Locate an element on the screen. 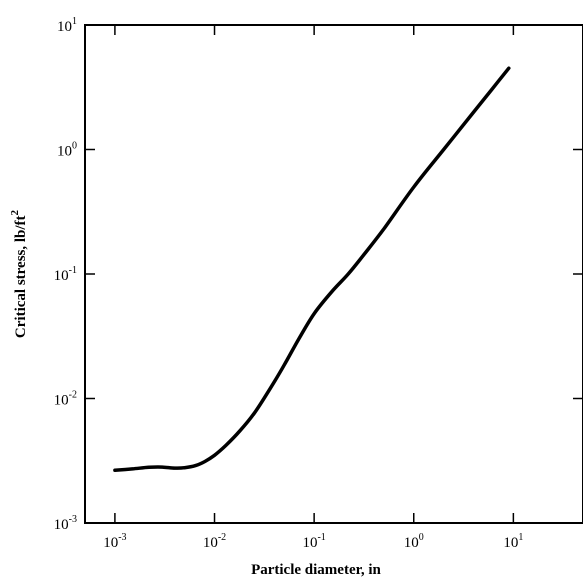 The height and width of the screenshot is (579, 583). x-tick-label: 10⁰ is located at coordinates (414, 541).